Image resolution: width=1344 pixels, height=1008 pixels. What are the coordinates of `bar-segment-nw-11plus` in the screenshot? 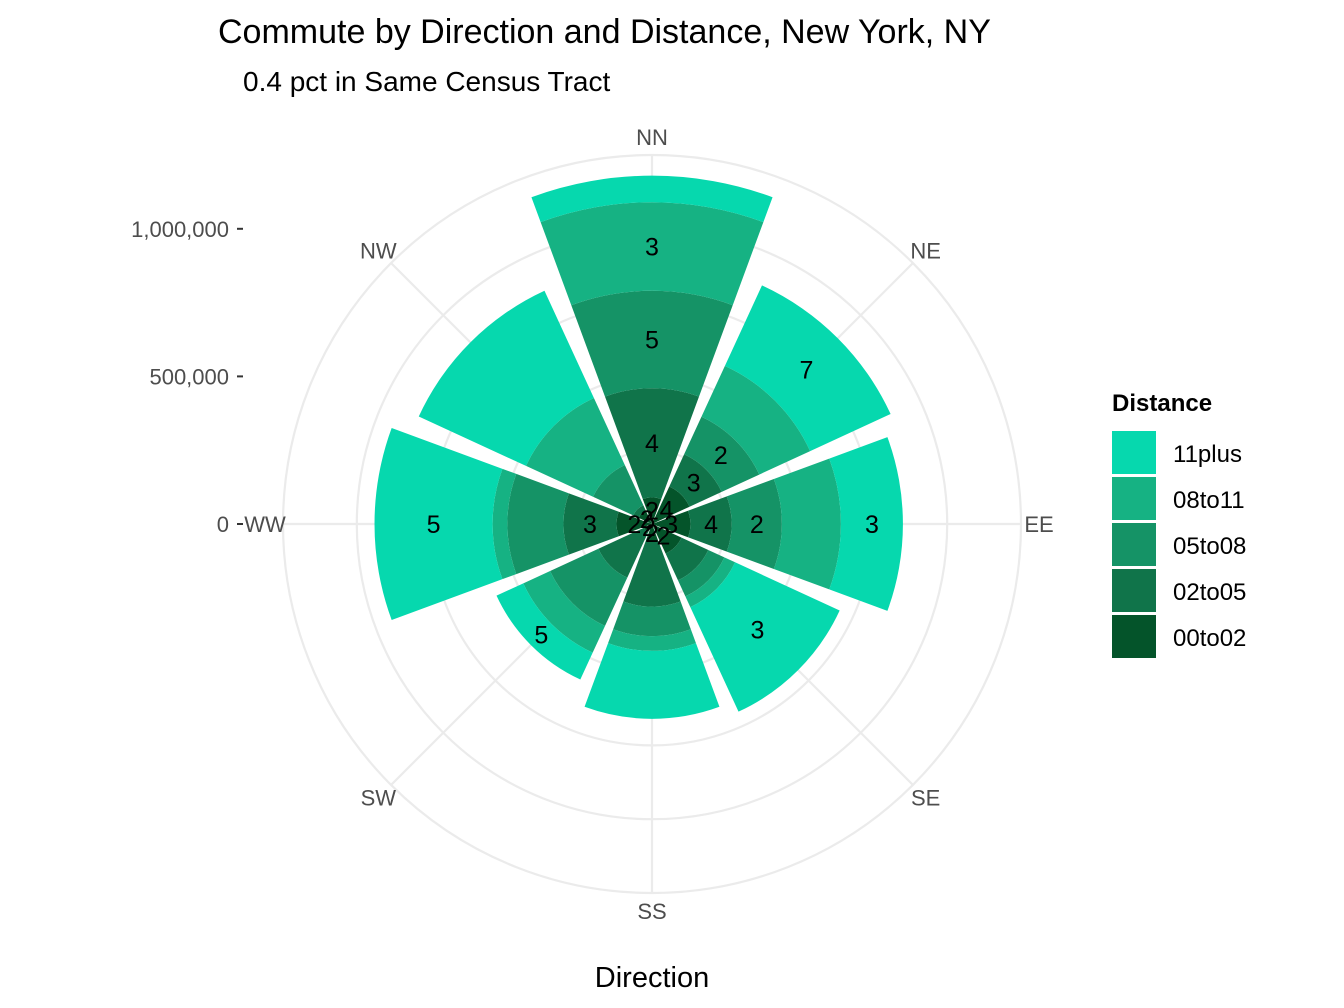 It's located at (506, 378).